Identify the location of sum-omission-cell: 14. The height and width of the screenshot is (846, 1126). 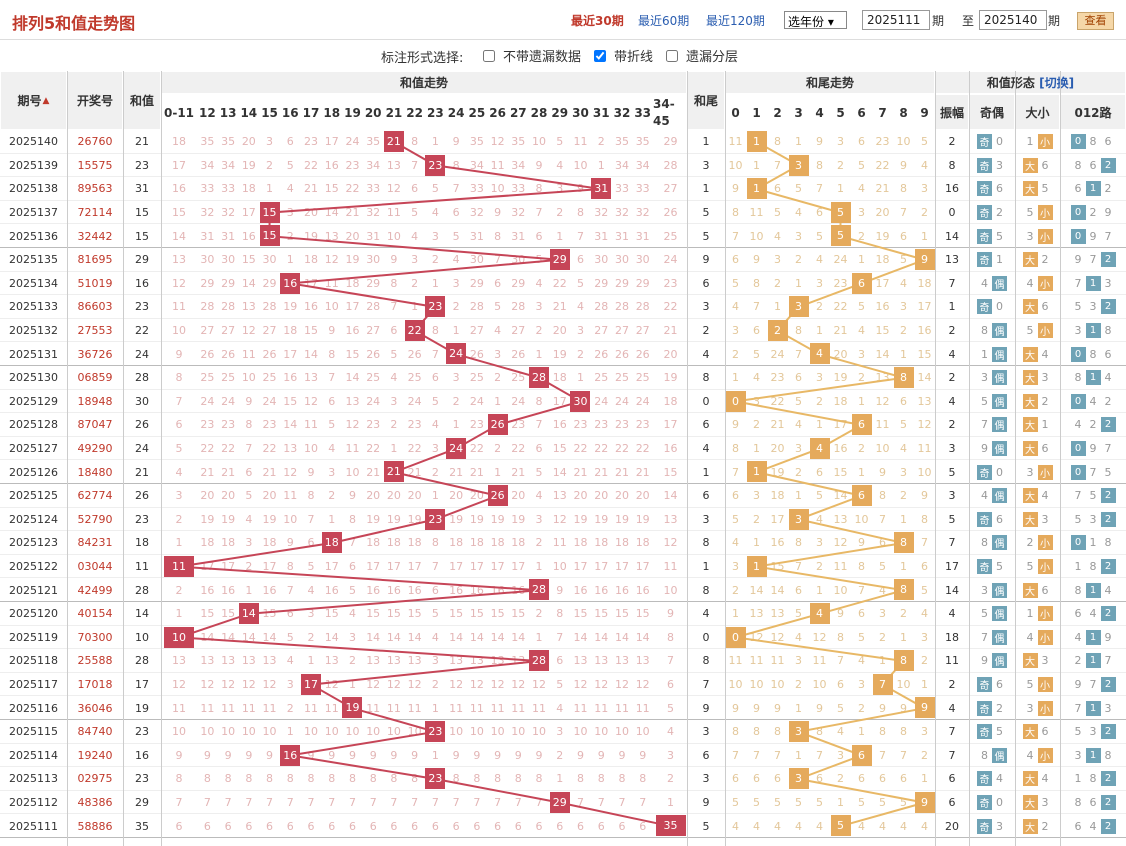
(414, 637).